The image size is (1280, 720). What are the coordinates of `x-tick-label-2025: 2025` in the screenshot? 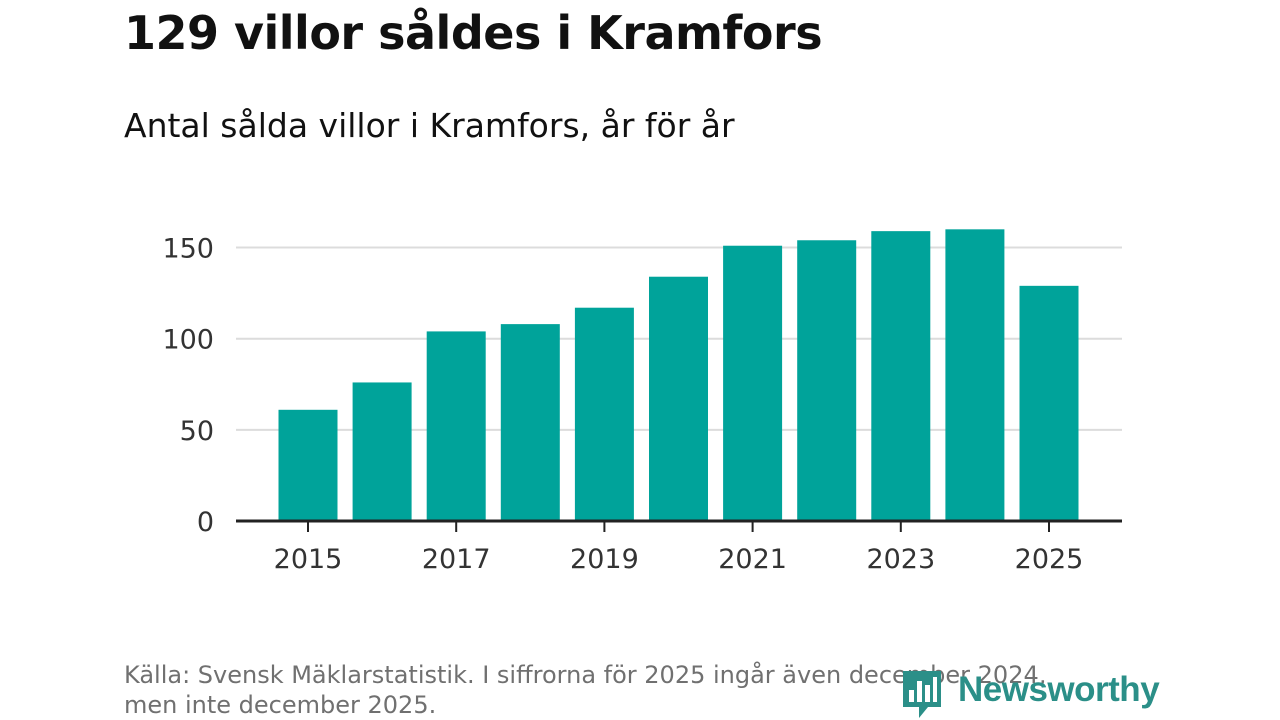 It's located at (1049, 559).